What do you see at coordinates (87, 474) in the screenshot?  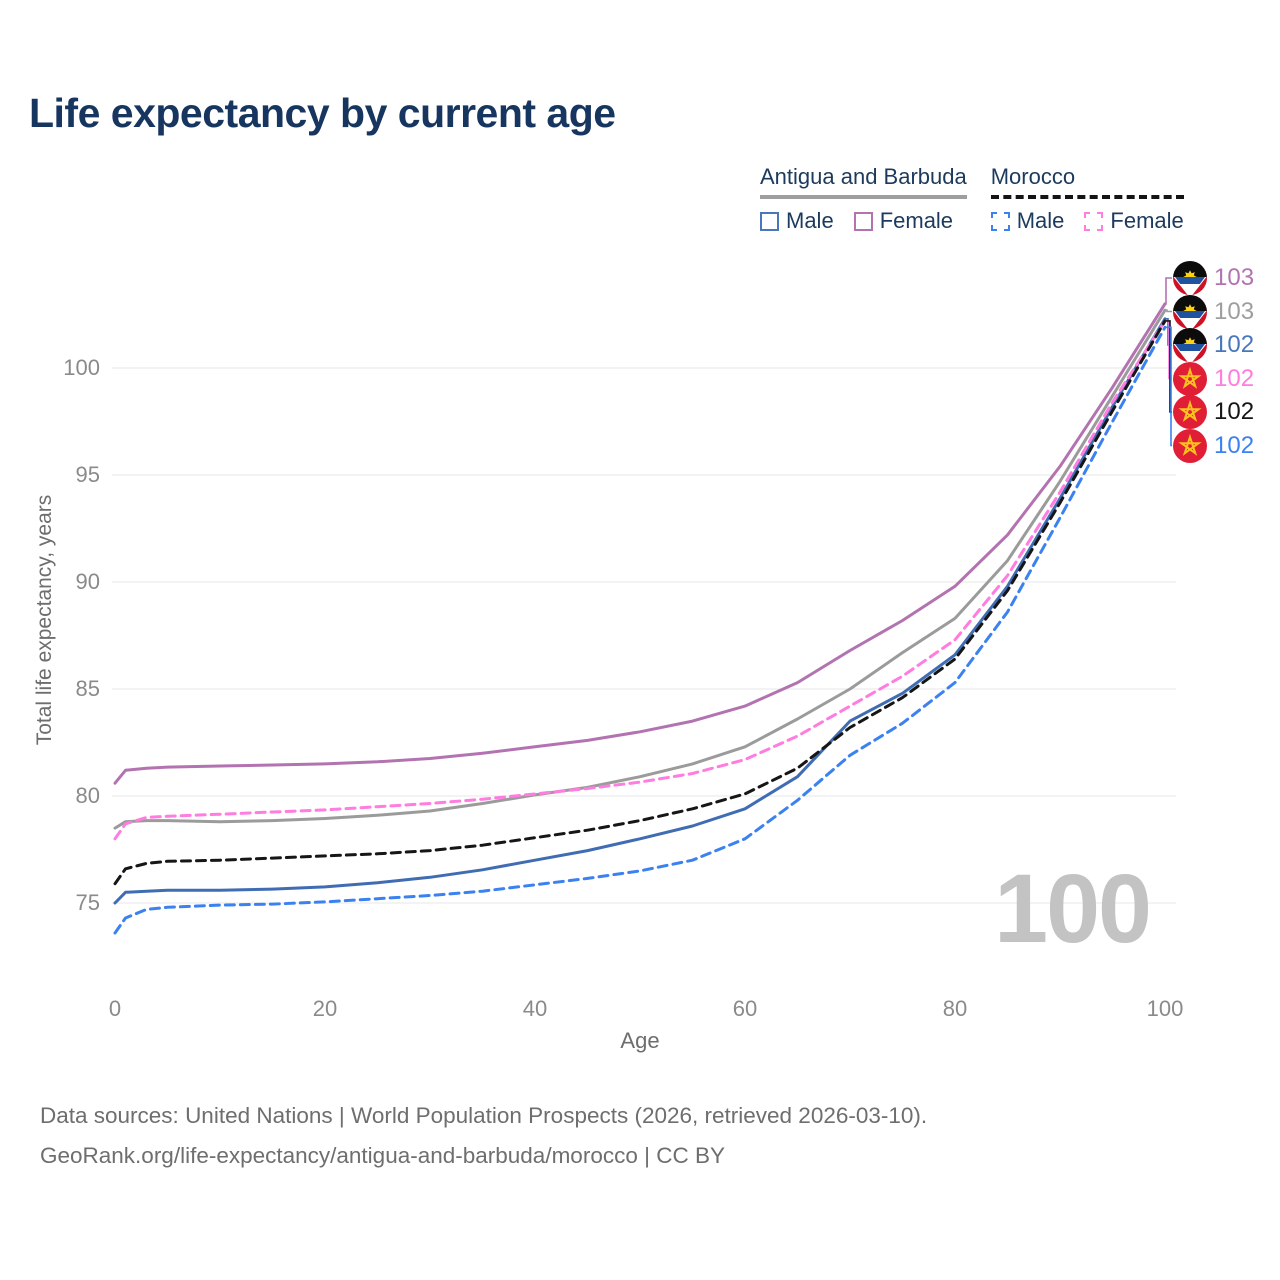 I see `y-tick-label-95: 95` at bounding box center [87, 474].